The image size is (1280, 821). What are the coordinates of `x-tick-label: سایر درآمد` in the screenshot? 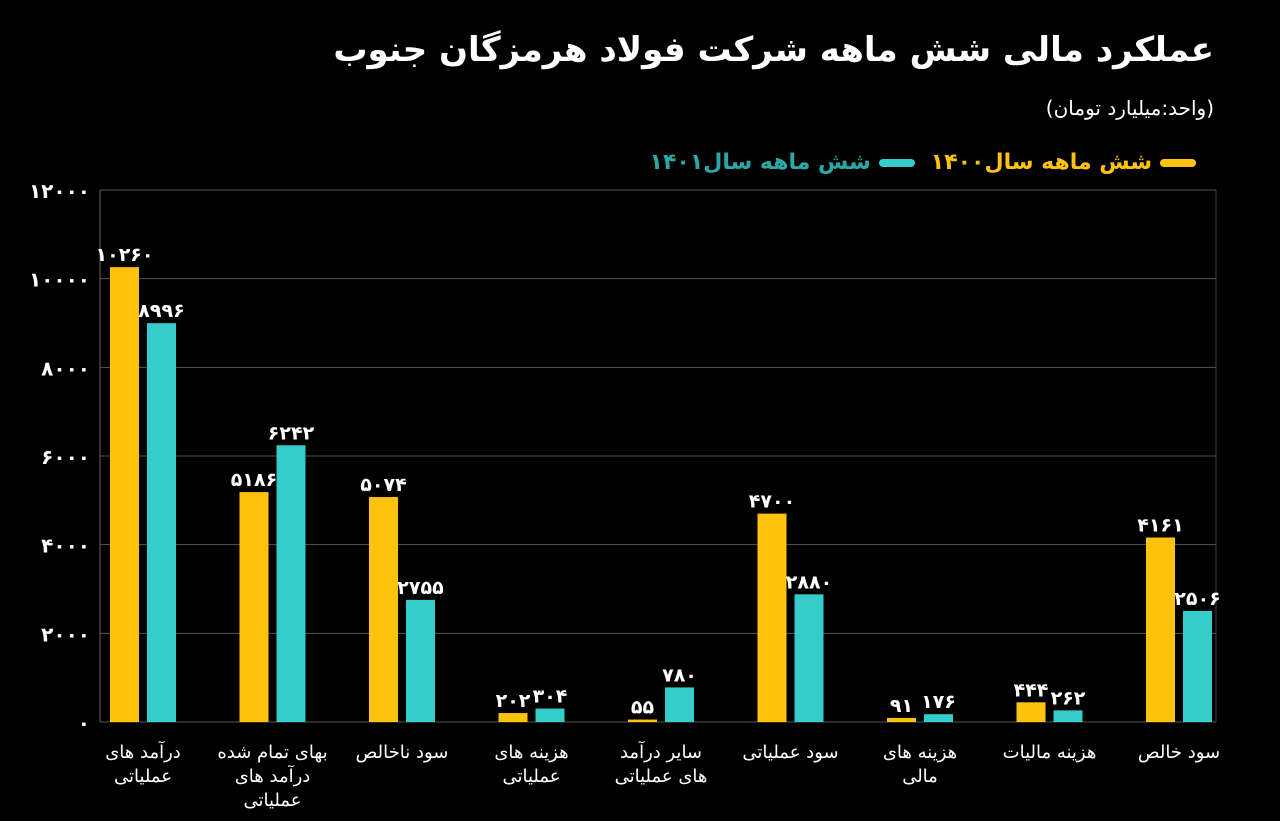 It's located at (661, 751).